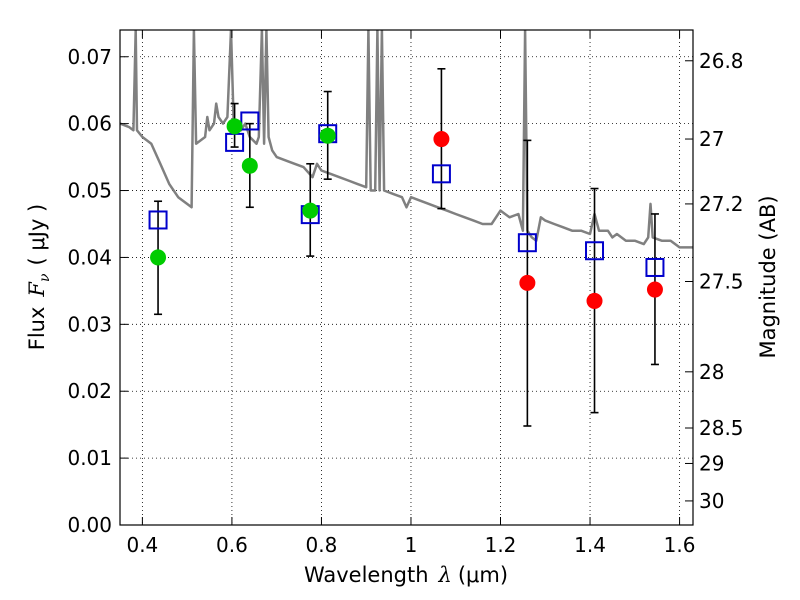 This screenshot has width=800, height=600. Describe the element at coordinates (89, 124) in the screenshot. I see `y-tick-label: 0.06` at that location.